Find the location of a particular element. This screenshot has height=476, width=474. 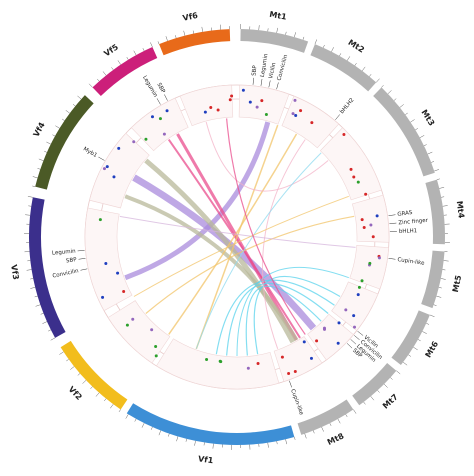

segment-label: Mt6 is located at coordinates (432, 349).